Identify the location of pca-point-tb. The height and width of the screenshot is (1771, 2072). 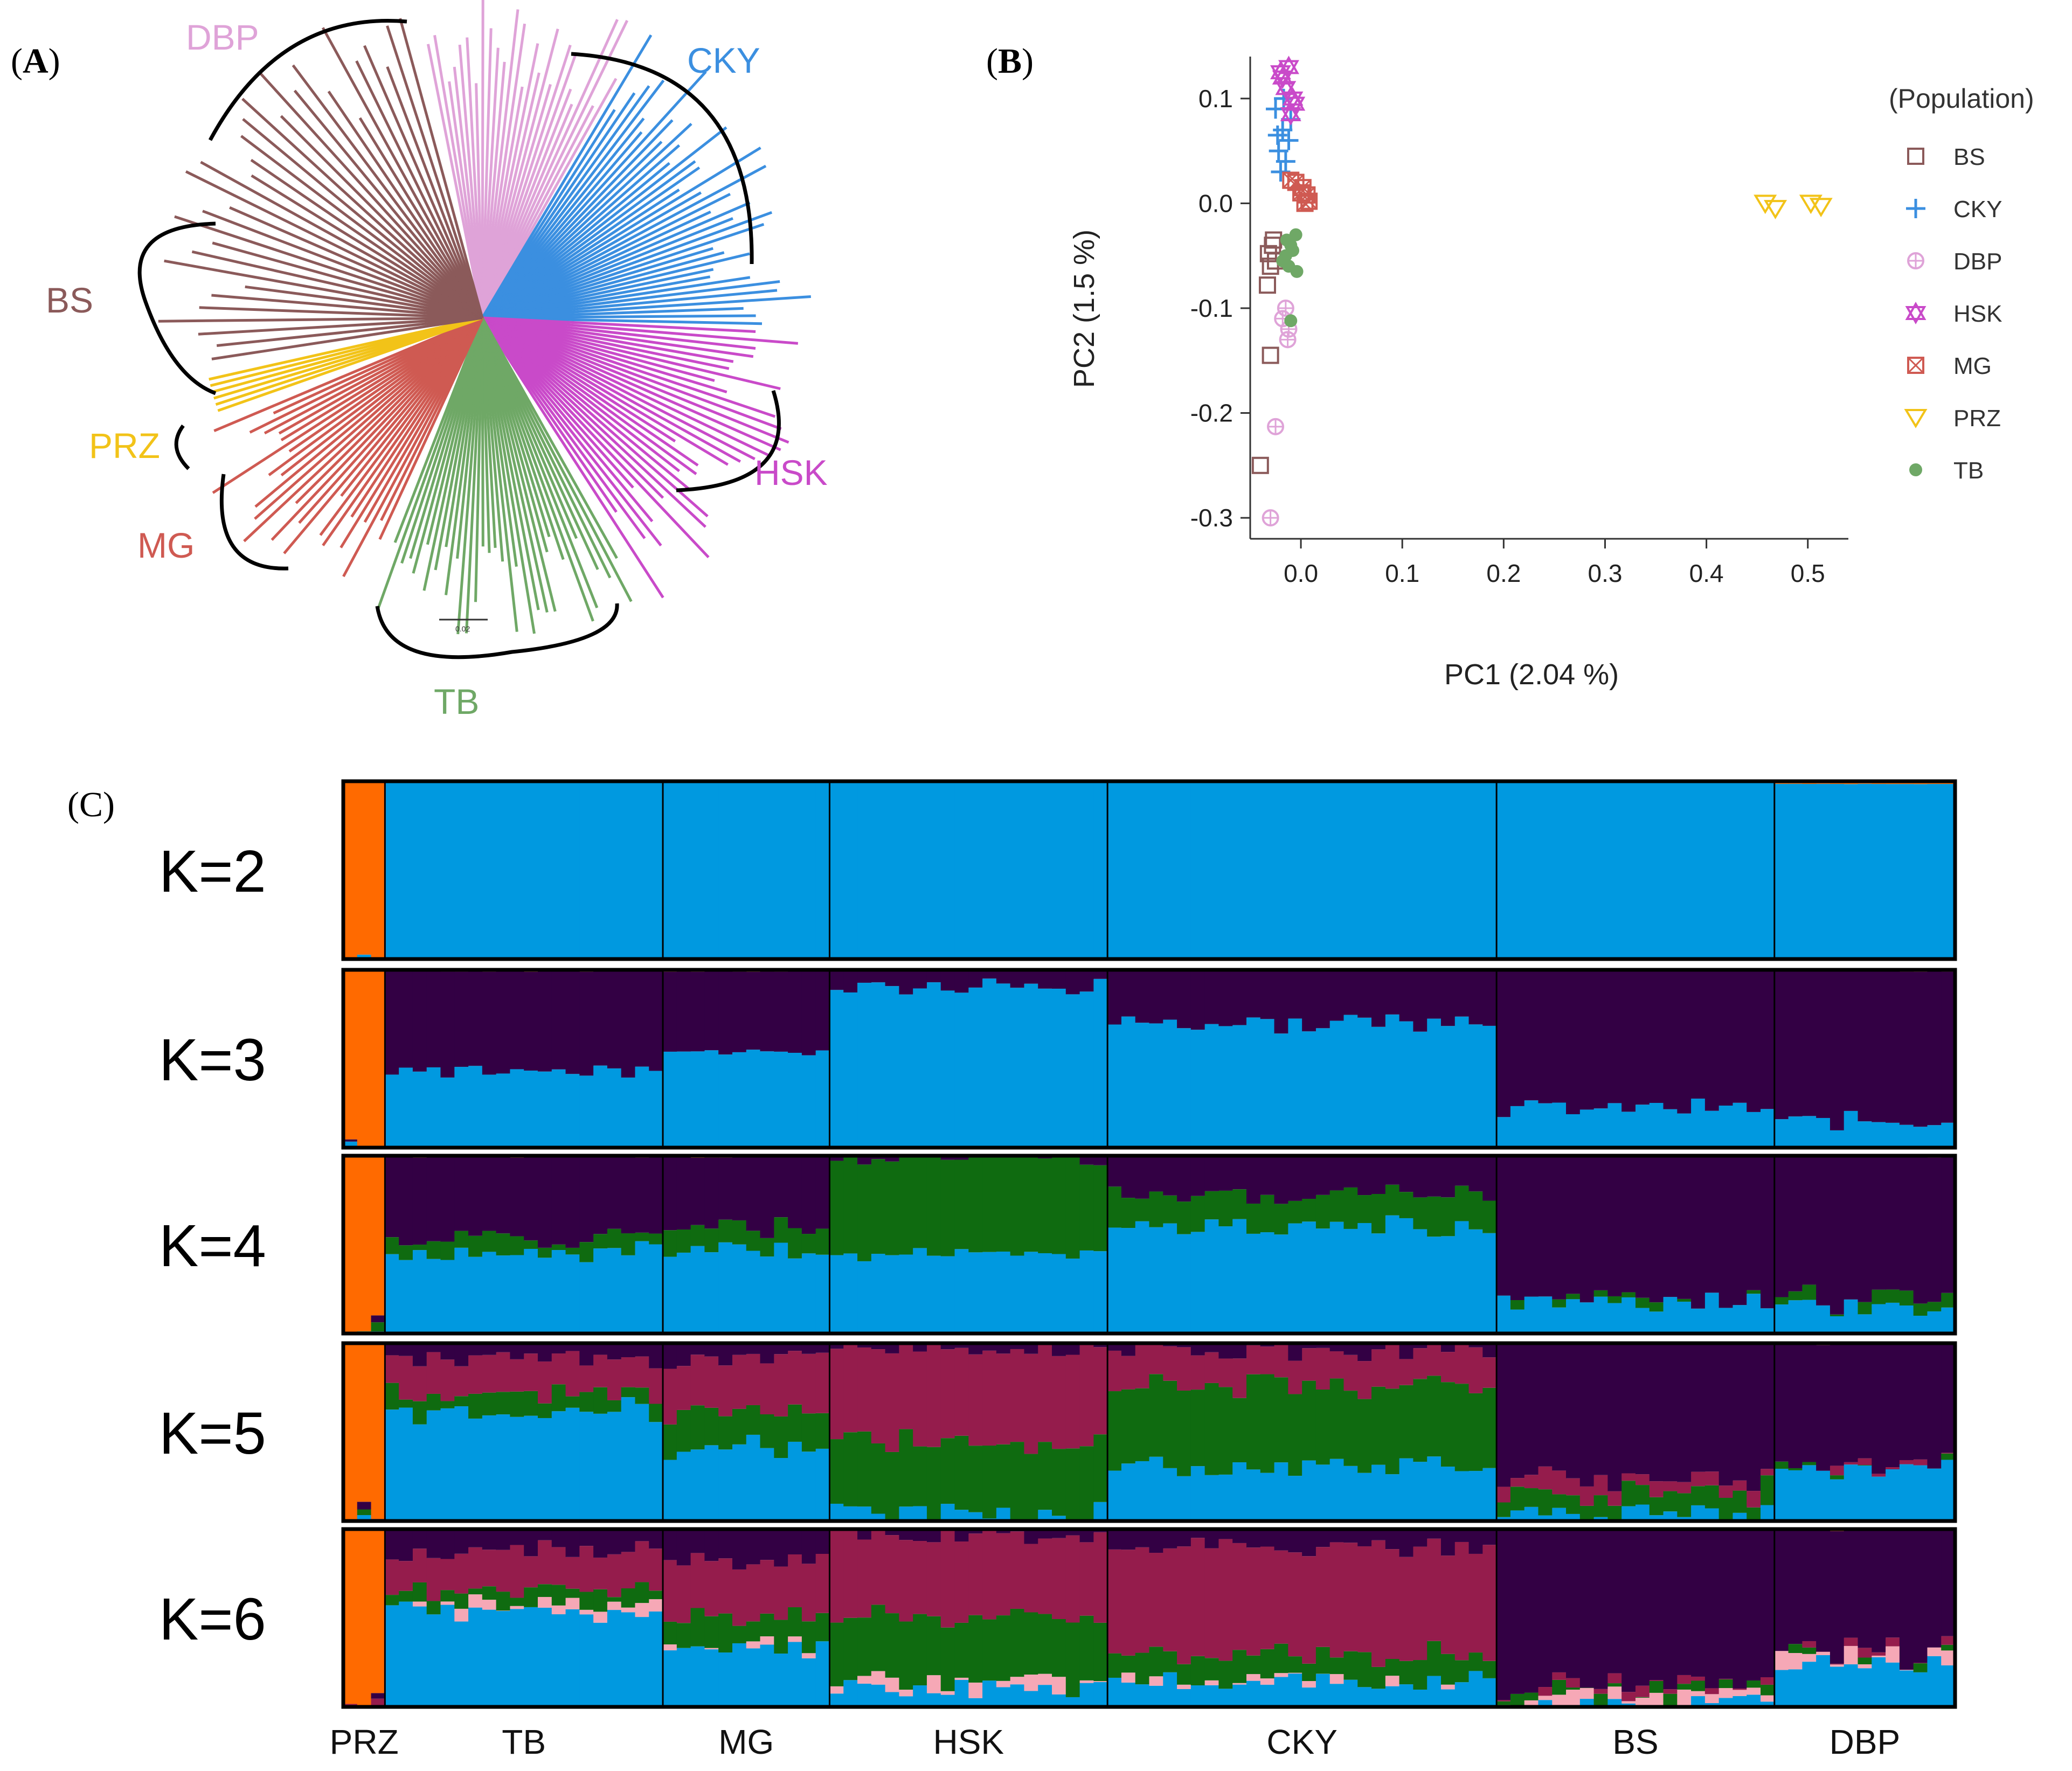
(1297, 272).